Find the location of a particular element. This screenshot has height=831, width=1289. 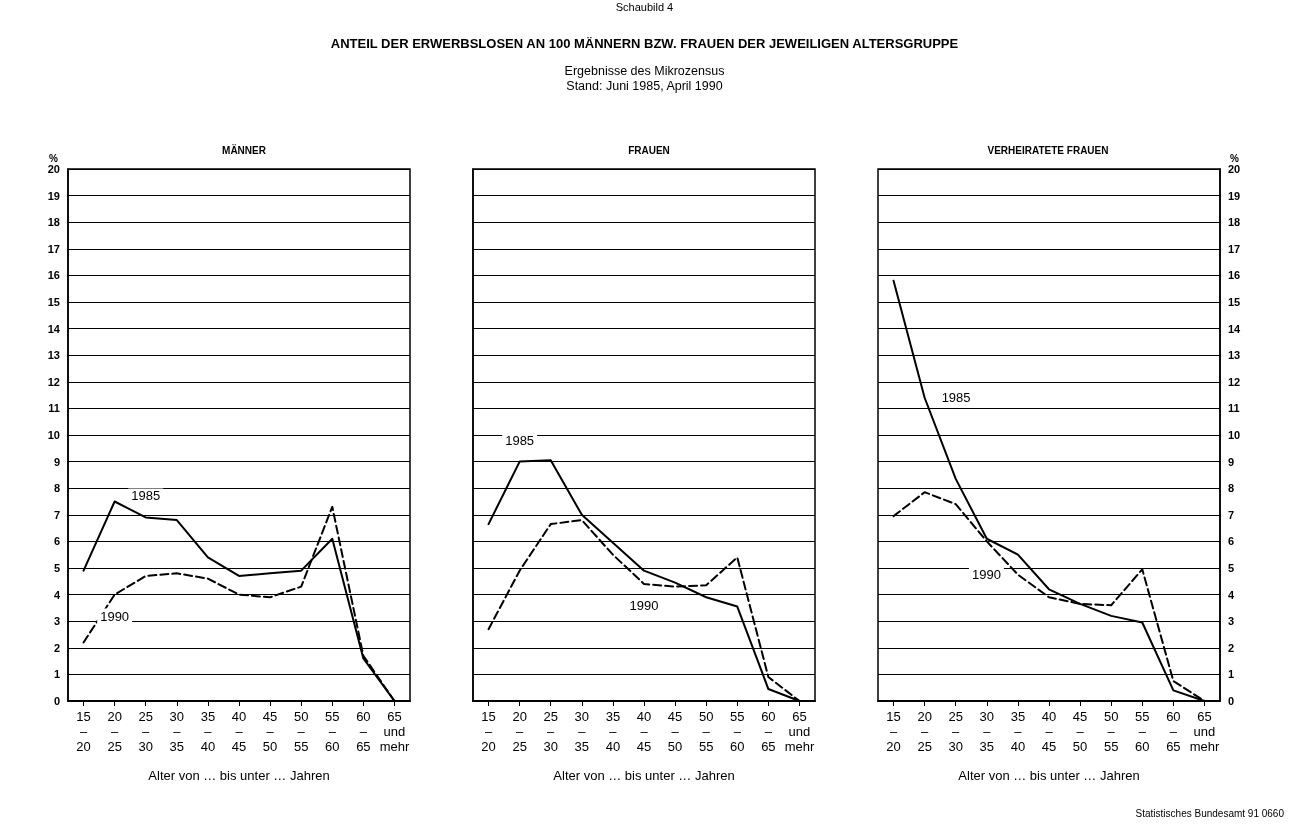

y-tick-label: 9 is located at coordinates (56, 461).